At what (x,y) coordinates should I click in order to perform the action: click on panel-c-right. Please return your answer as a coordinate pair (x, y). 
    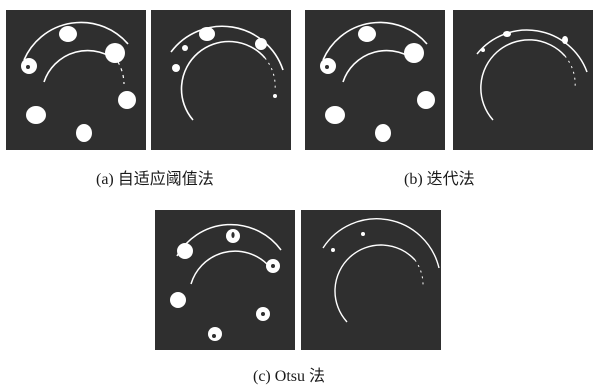
    Looking at the image, I should click on (371, 280).